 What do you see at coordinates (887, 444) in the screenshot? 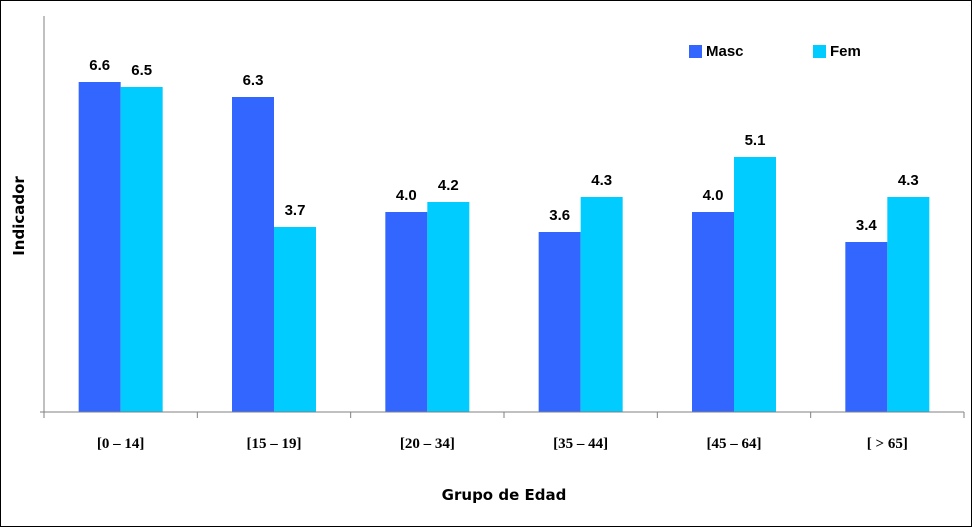
I see `x-tick-label-5: [ > 65]` at bounding box center [887, 444].